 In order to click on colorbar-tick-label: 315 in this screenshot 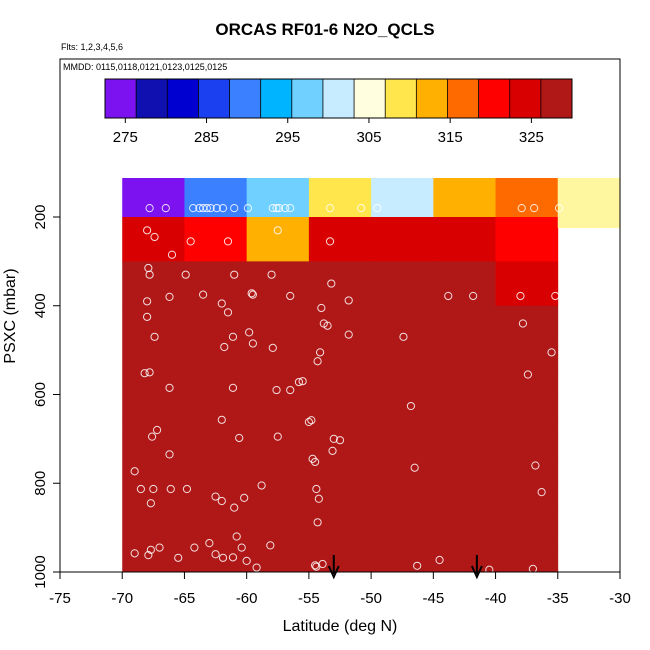, I will do `click(450, 137)`.